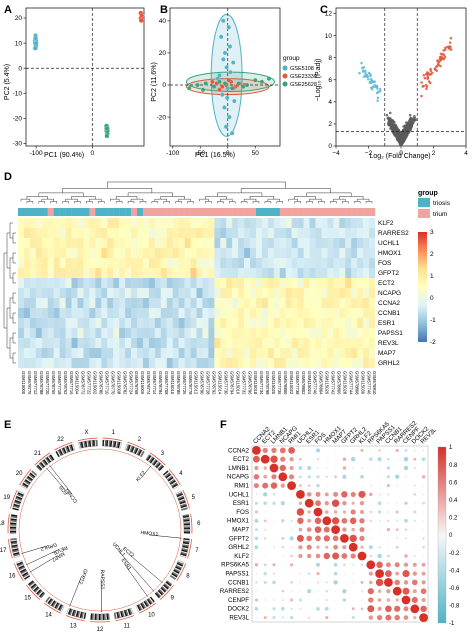  Describe the element at coordinates (330, 80) in the screenshot. I see `c-y-tick-label: 6` at that location.